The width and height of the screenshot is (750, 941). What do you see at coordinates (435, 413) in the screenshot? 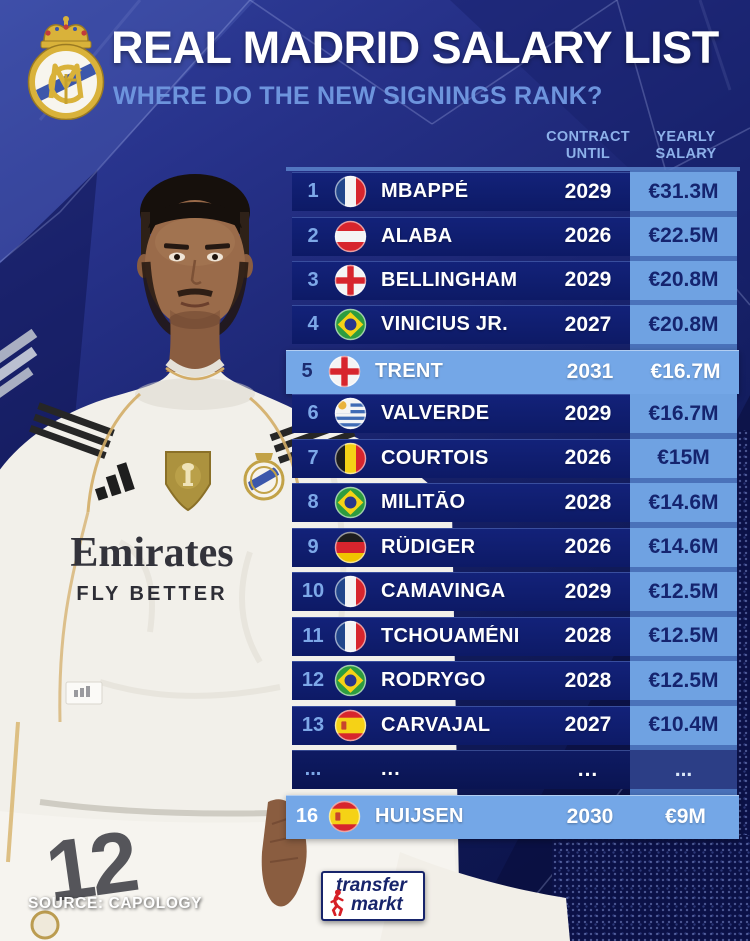
I see `player-name: VALVERDE` at bounding box center [435, 413].